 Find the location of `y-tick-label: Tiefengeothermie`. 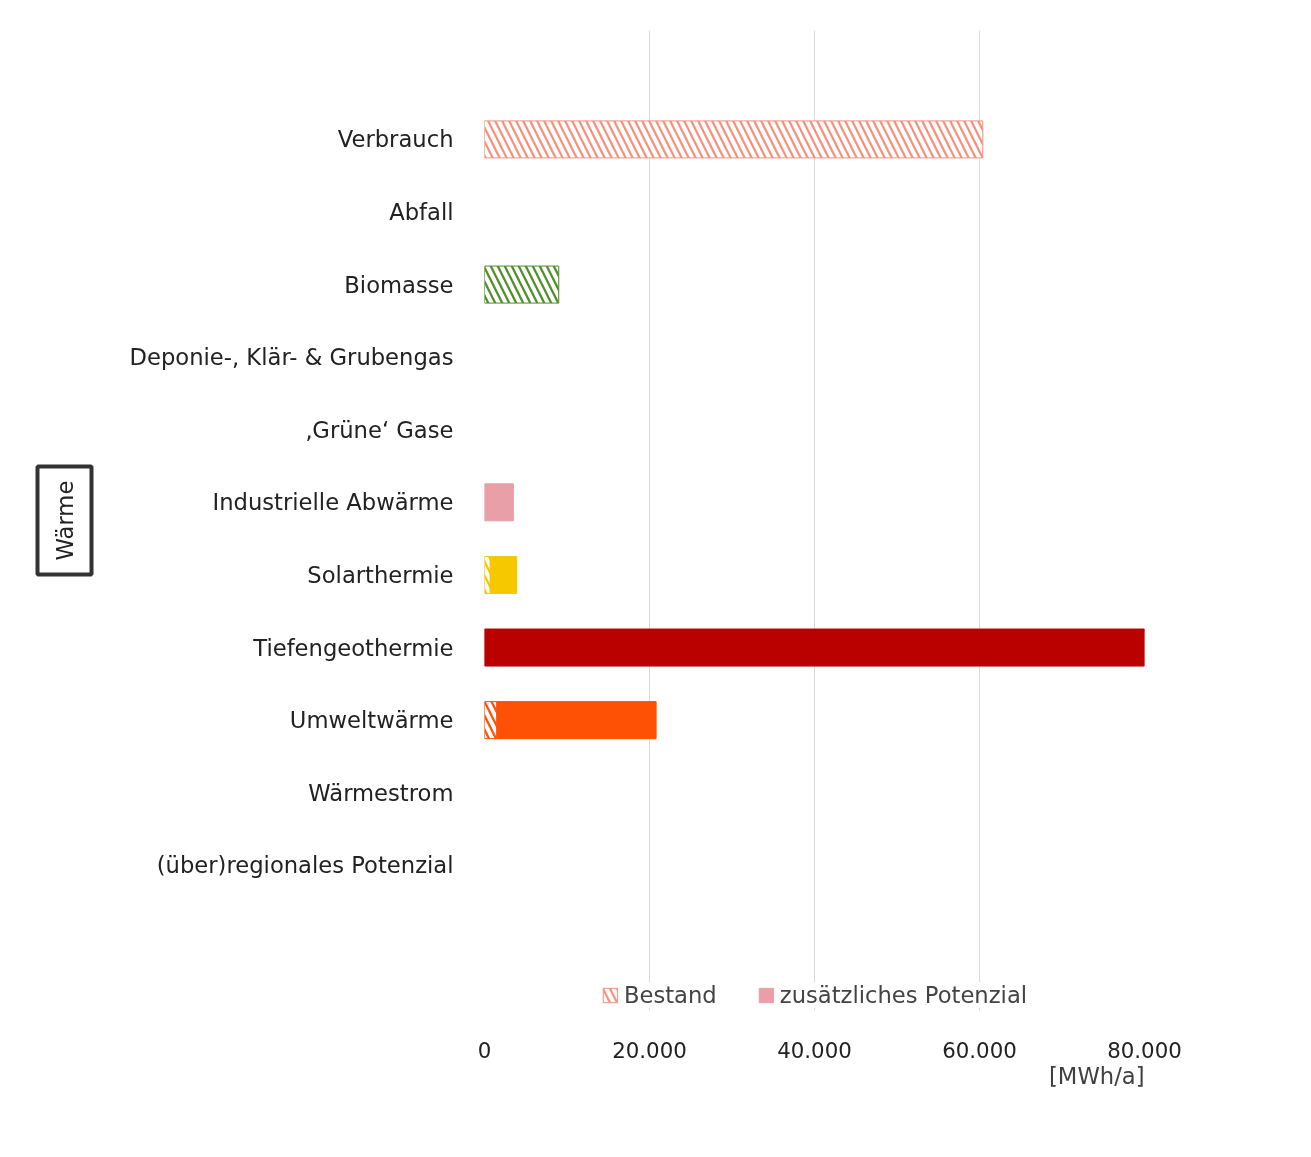

y-tick-label: Tiefengeothermie is located at coordinates (353, 647).